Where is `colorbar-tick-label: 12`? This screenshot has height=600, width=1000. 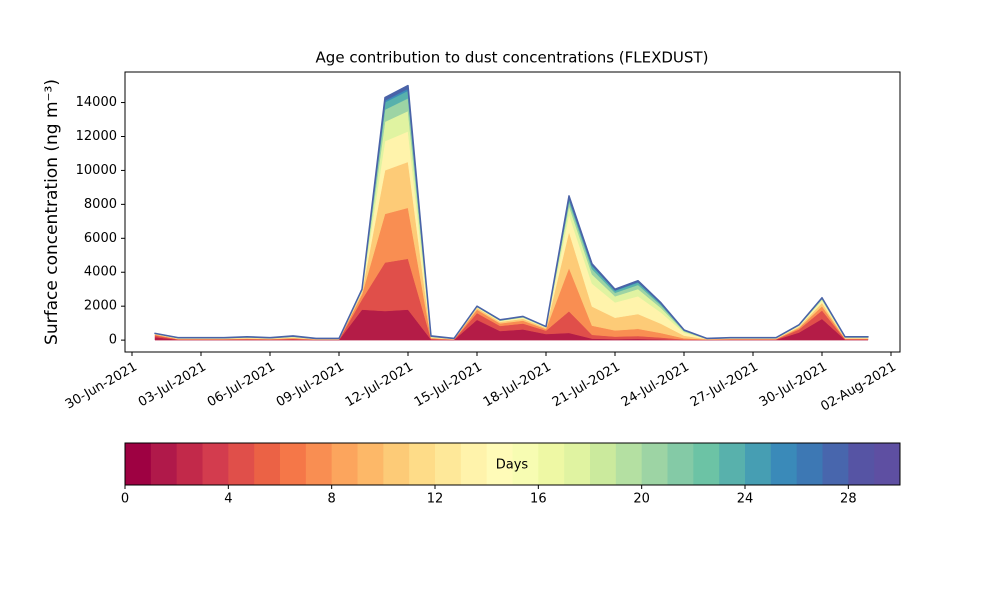
colorbar-tick-label: 12 is located at coordinates (435, 499).